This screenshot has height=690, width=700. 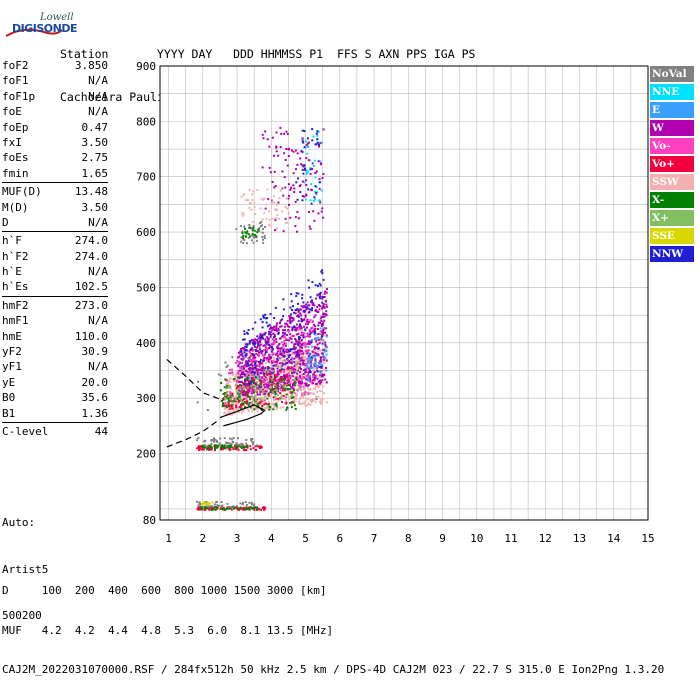 I want to click on param-name: hmF2, so click(x=15, y=305).